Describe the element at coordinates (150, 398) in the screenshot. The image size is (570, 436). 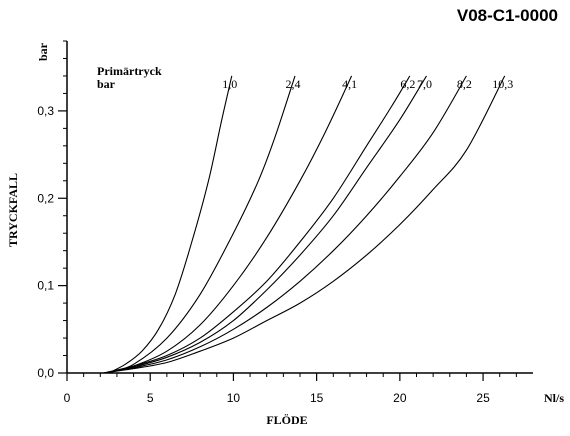
I see `x-tick-label: 5` at that location.